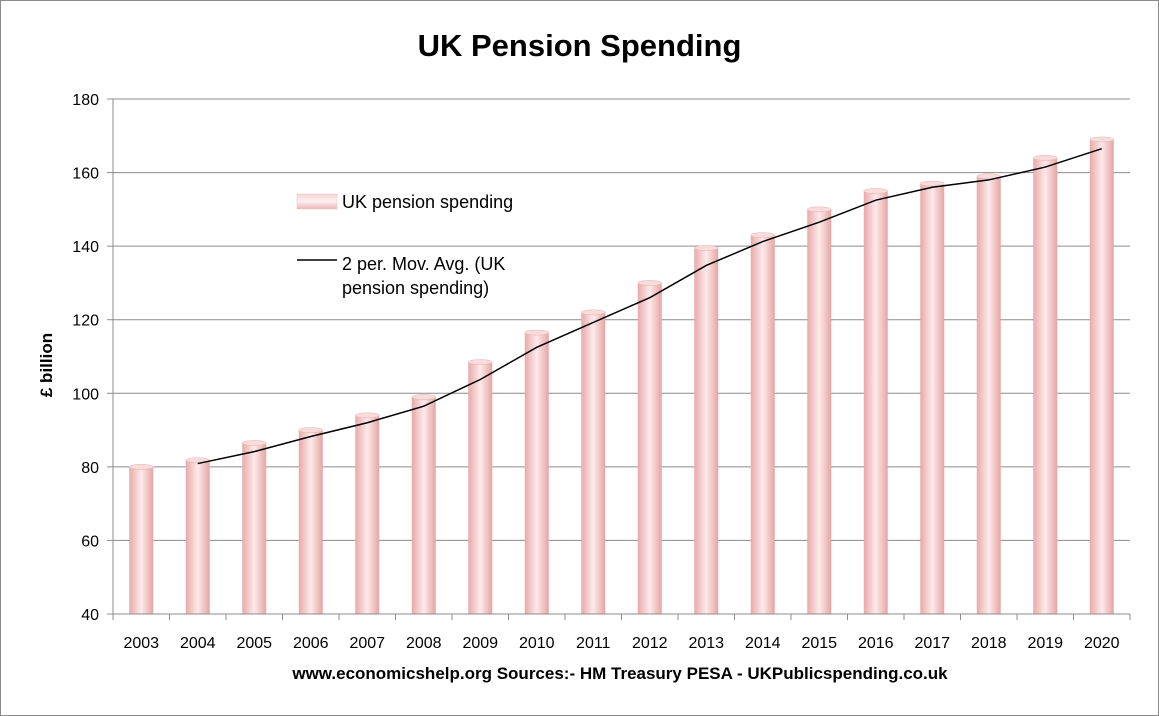 Image resolution: width=1159 pixels, height=716 pixels. Describe the element at coordinates (579, 45) in the screenshot. I see `chart-title: UK Pension Spending` at that location.